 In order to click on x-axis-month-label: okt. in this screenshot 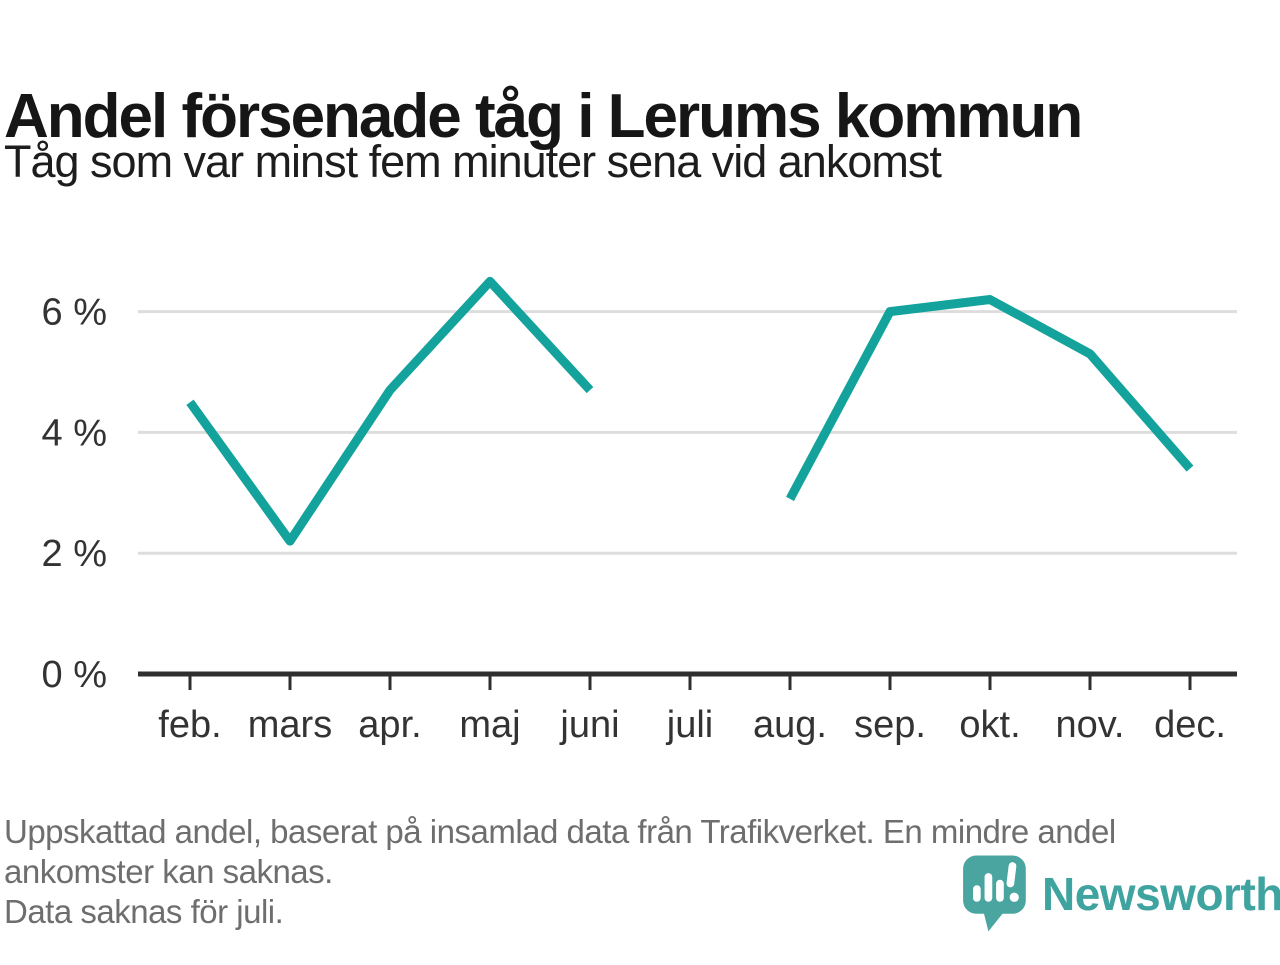, I will do `click(989, 725)`.